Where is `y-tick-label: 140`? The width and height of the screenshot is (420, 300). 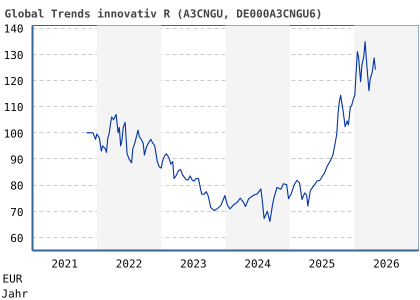 y-tick-label: 140 is located at coordinates (14, 29).